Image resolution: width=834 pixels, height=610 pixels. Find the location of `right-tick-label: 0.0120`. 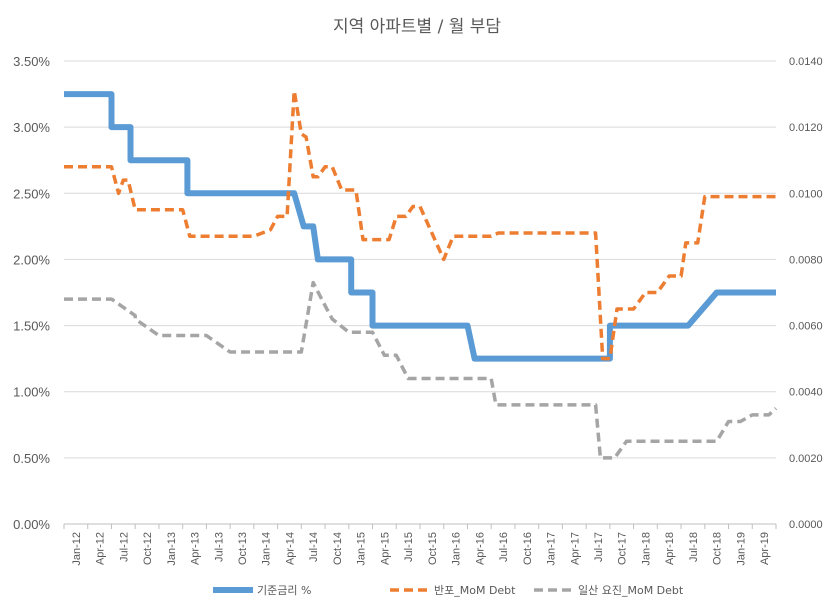

right-tick-label: 0.0120 is located at coordinates (806, 128).